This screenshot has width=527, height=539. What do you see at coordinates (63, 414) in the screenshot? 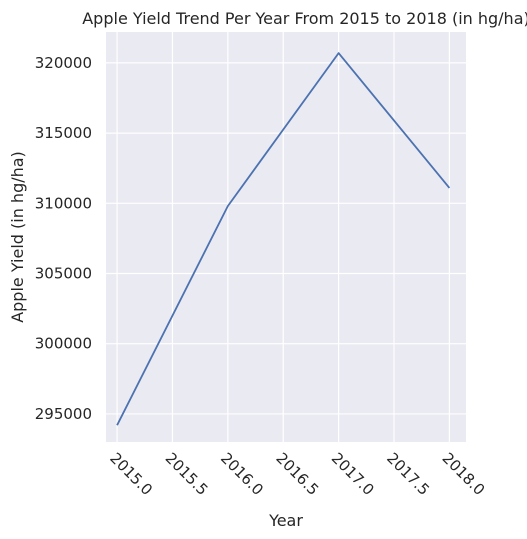
I see `y-tick-label: 295000` at bounding box center [63, 414].